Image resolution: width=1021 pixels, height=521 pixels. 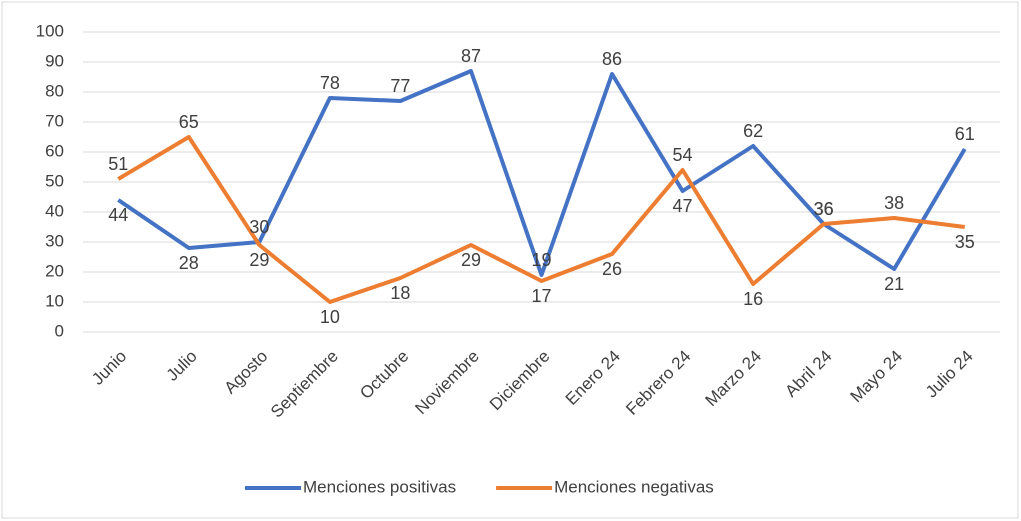 I want to click on y-tick-label: 50, so click(x=54, y=180).